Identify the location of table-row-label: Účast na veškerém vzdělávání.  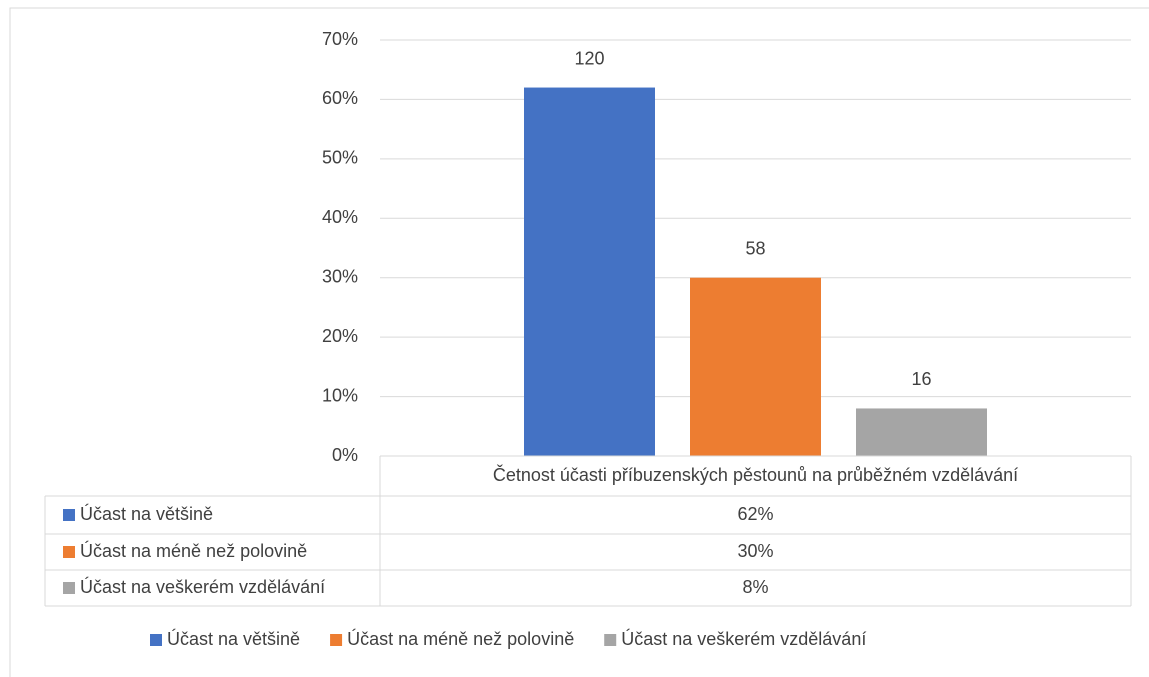
(202, 586).